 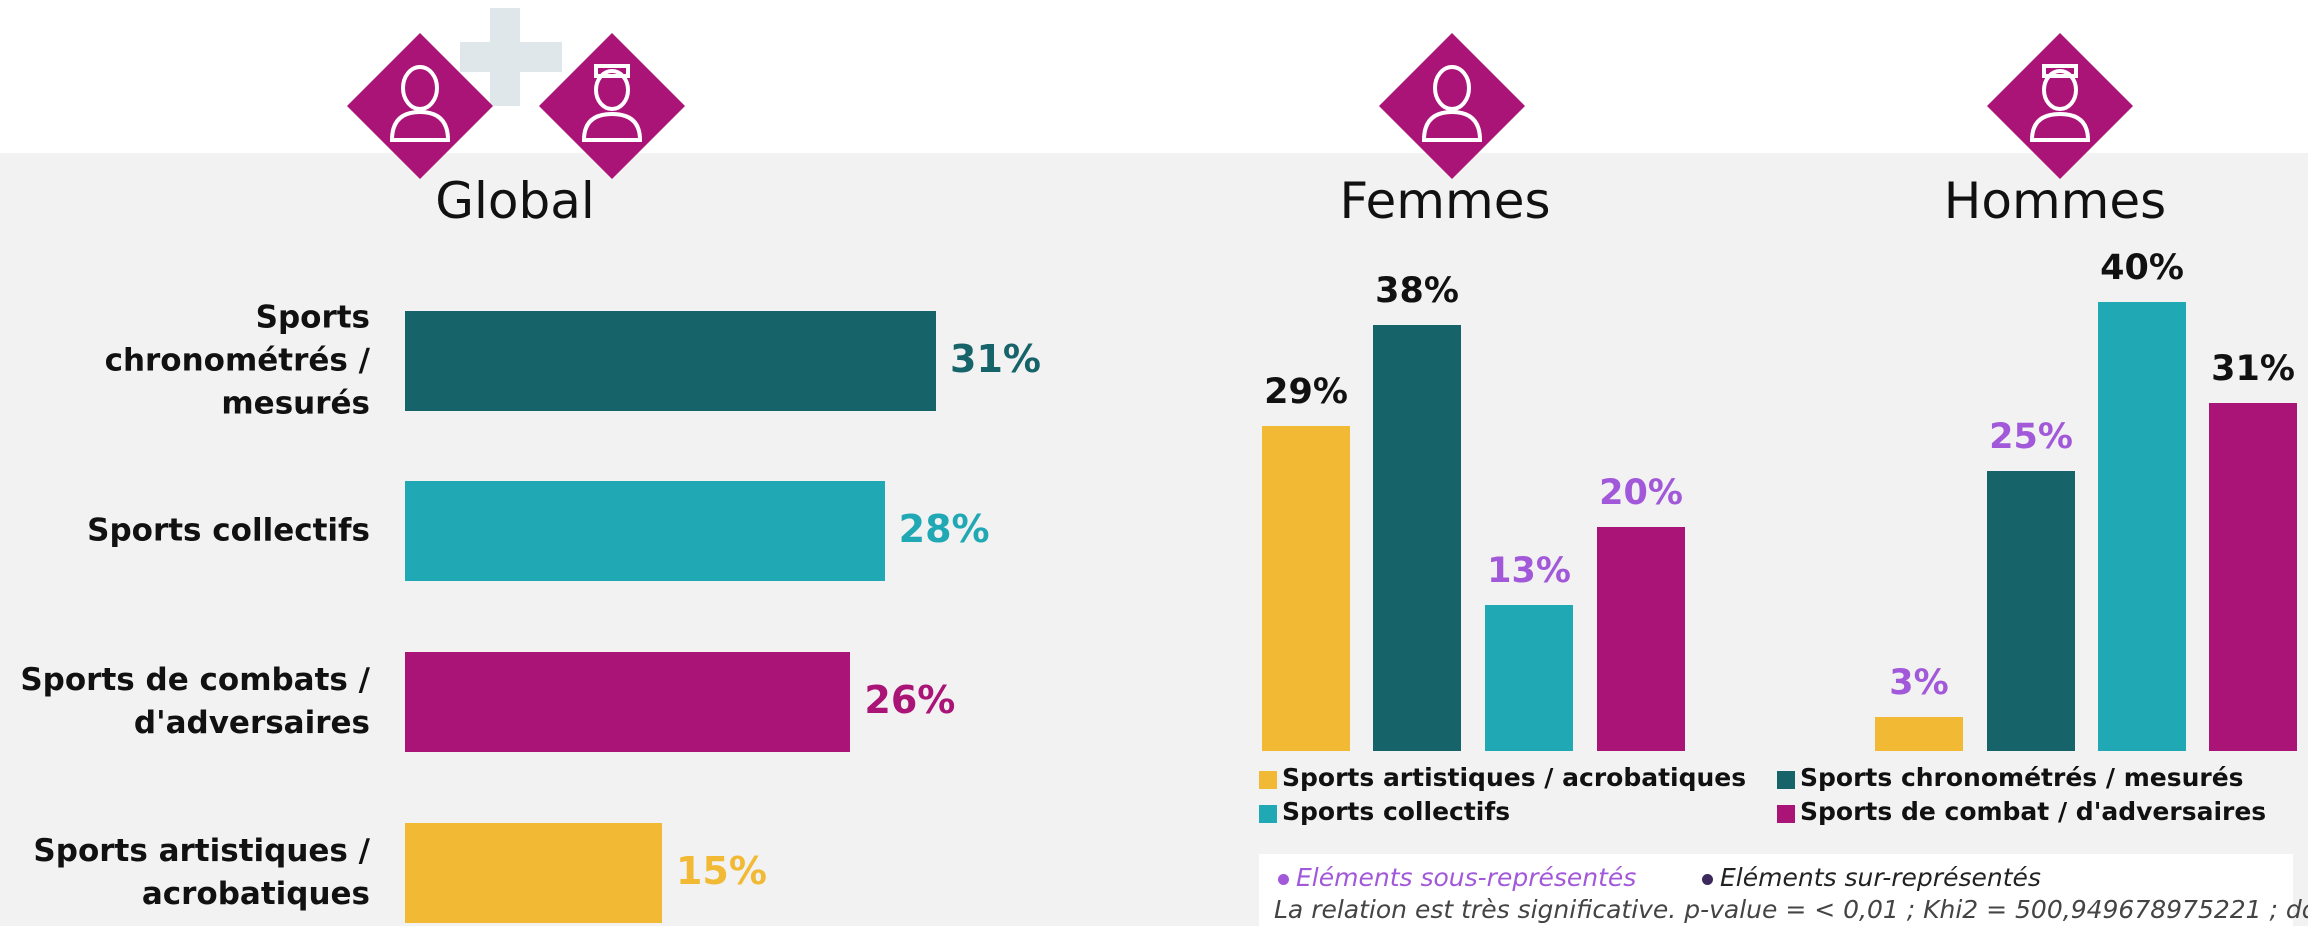 What do you see at coordinates (2055, 201) in the screenshot?
I see `chart-title: Hommes` at bounding box center [2055, 201].